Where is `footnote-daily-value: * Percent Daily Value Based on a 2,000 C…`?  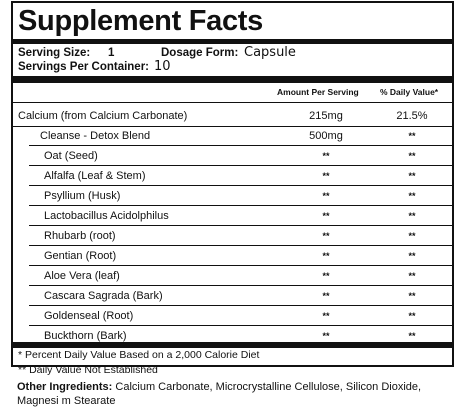
footnote-daily-value: * Percent Daily Value Based on a 2,000 C… is located at coordinates (139, 355).